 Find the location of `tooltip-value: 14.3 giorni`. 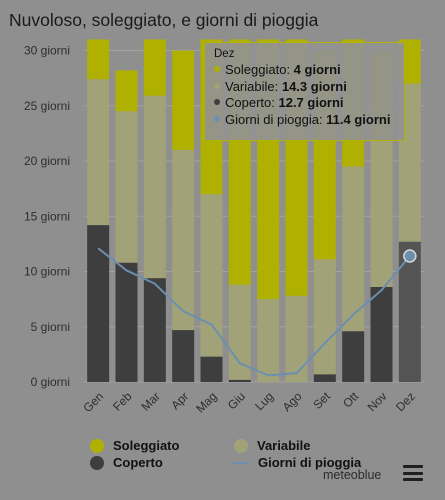

tooltip-value: 14.3 giorni is located at coordinates (314, 86).